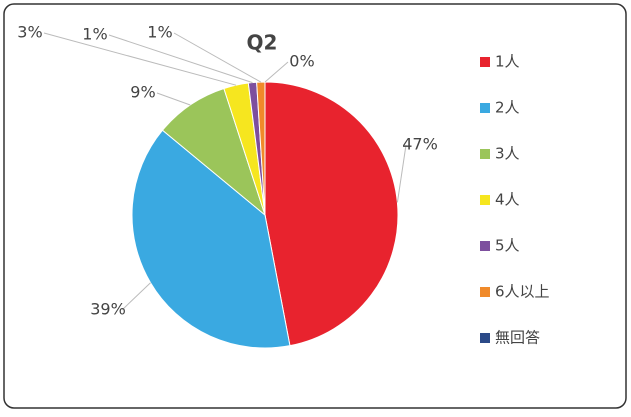  Describe the element at coordinates (507, 62) in the screenshot. I see `legend-label: 1人` at that location.